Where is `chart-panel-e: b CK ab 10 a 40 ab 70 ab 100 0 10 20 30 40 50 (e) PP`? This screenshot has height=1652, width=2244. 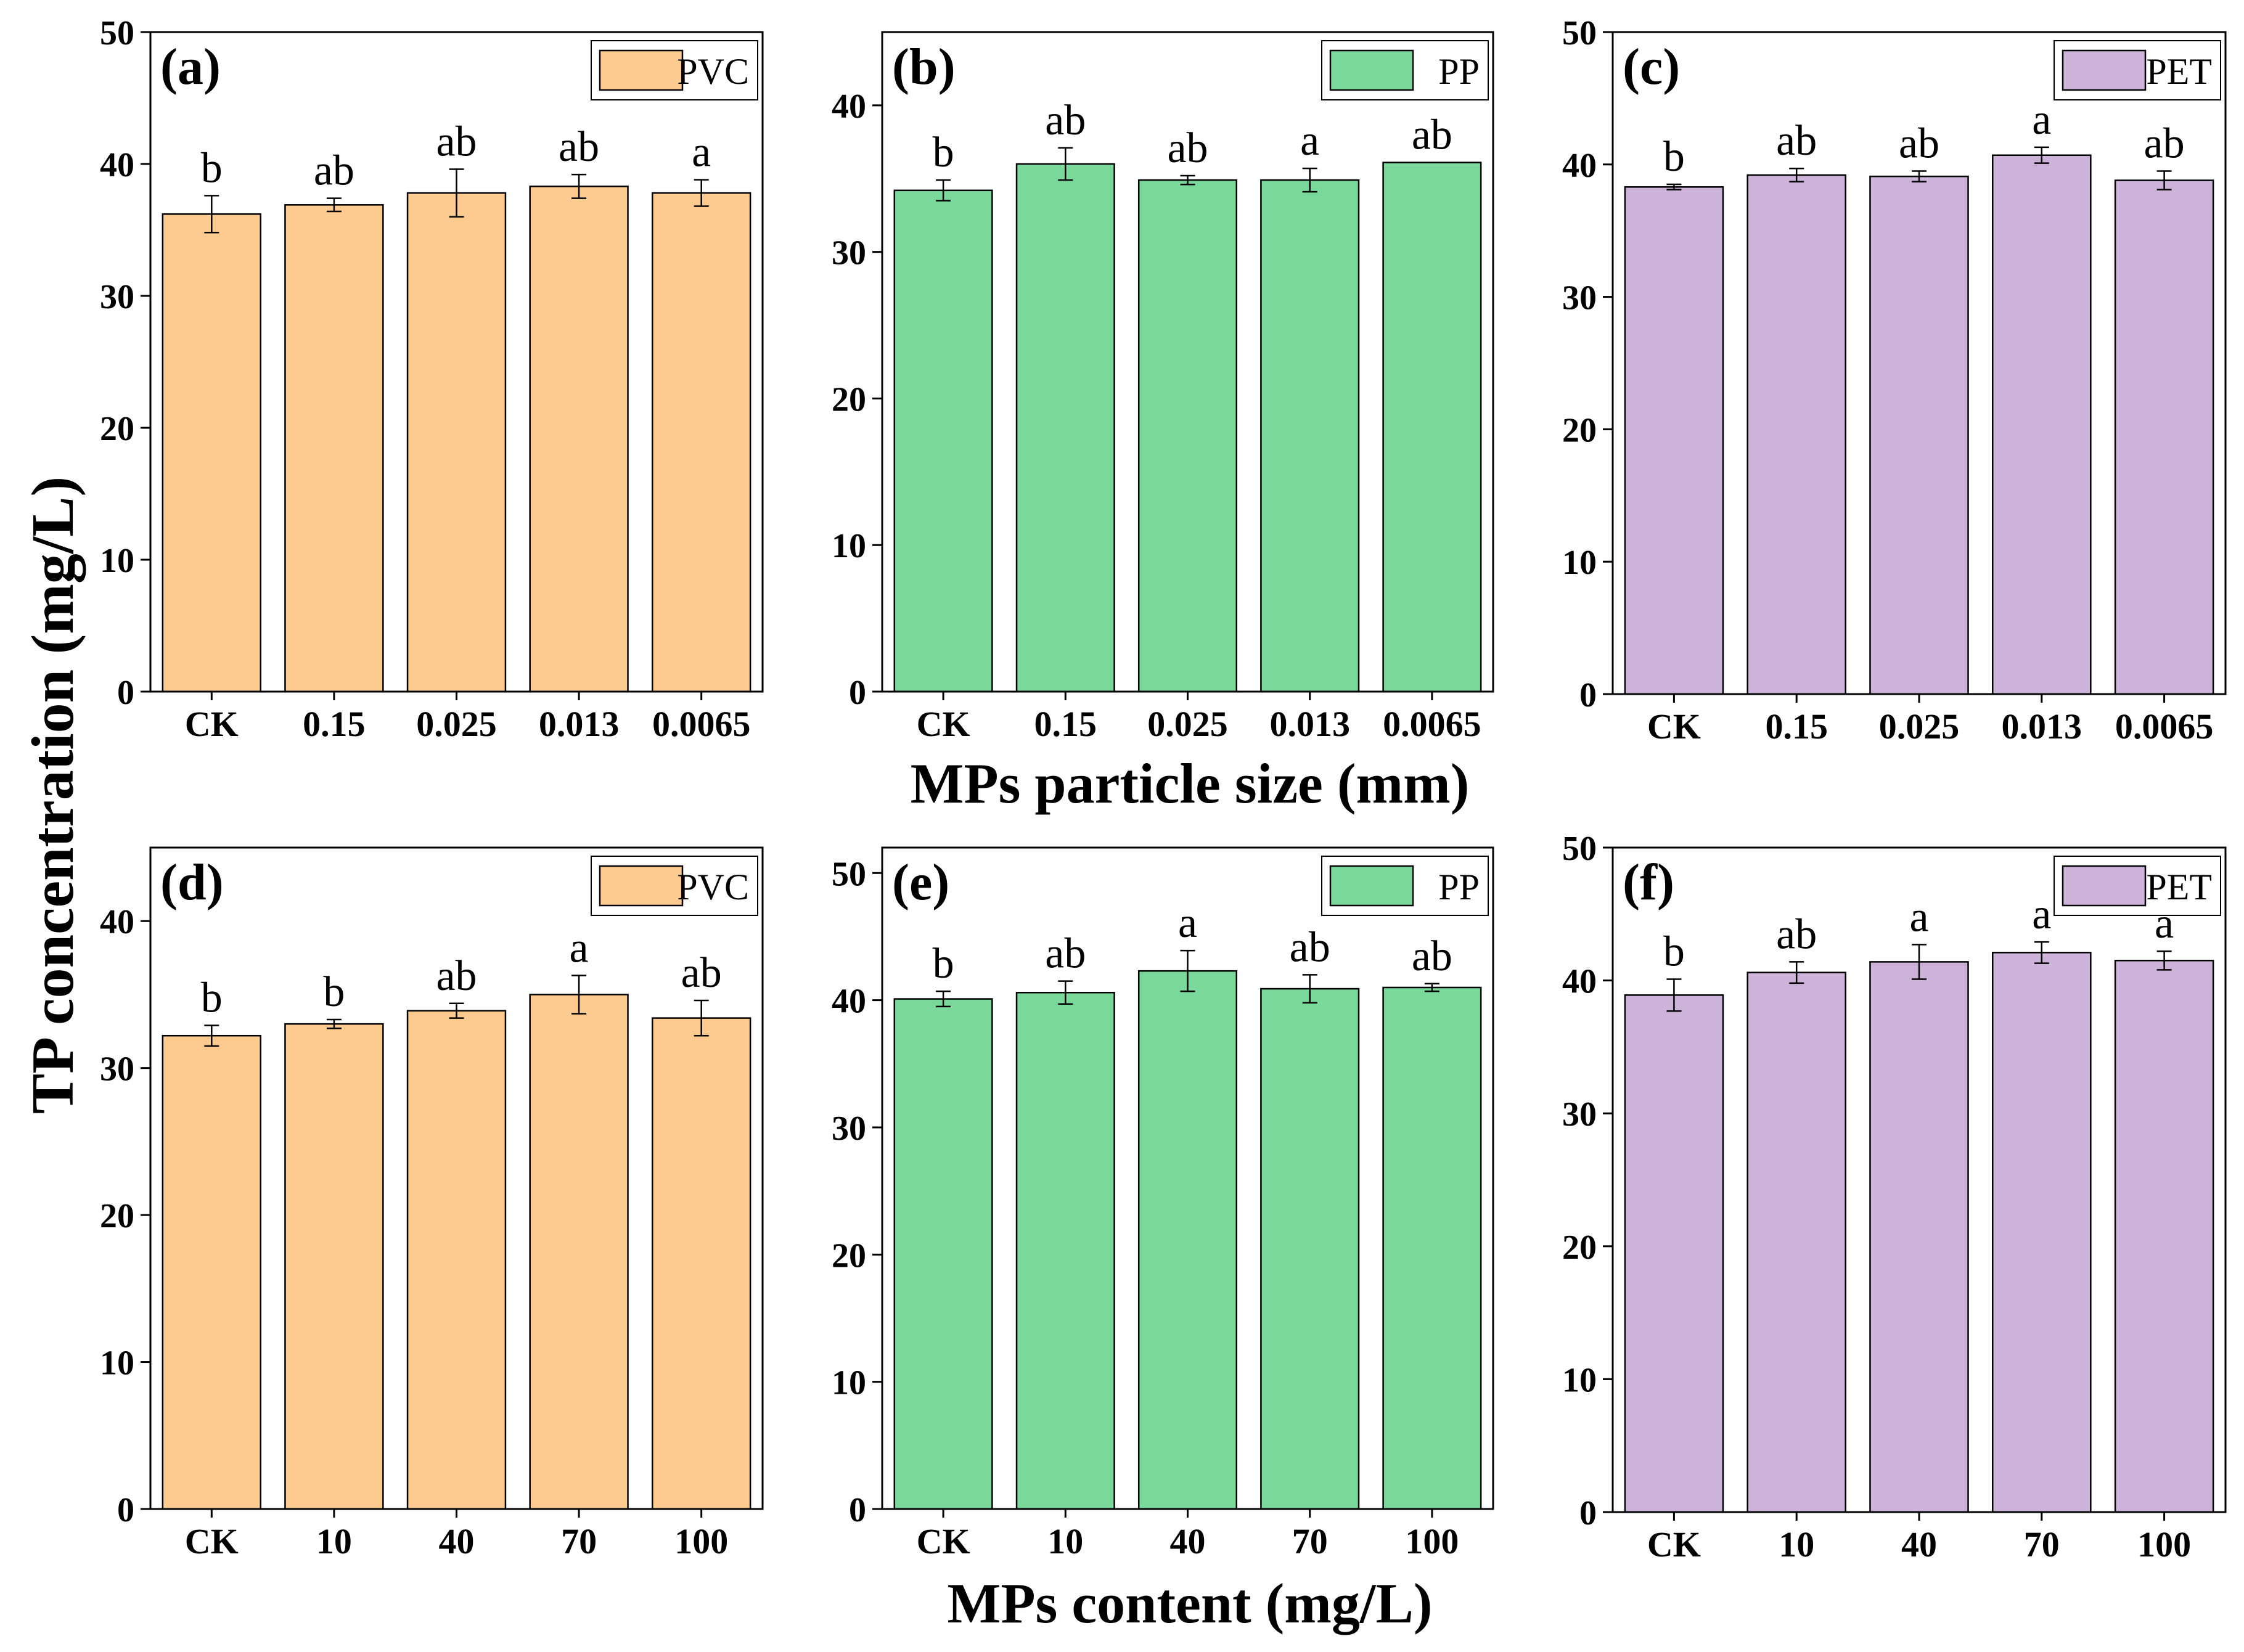 chart-panel-e: b CK ab 10 a 40 ab 70 ab 100 0 10 20 30 40 50 (e) PP is located at coordinates (1163, 1203).